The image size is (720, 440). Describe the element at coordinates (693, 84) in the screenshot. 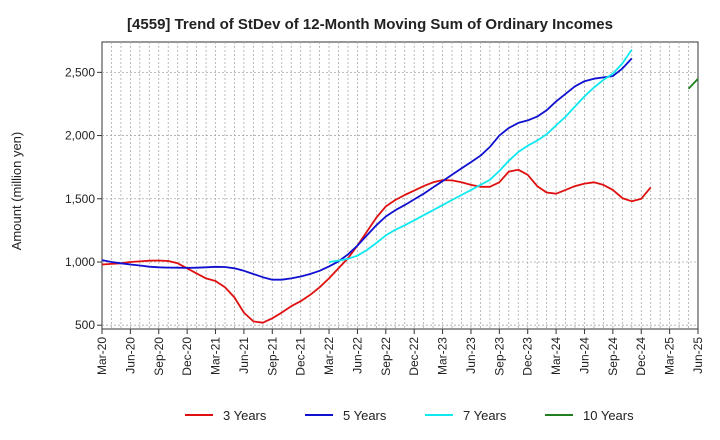

I see `series-line-10-years` at that location.